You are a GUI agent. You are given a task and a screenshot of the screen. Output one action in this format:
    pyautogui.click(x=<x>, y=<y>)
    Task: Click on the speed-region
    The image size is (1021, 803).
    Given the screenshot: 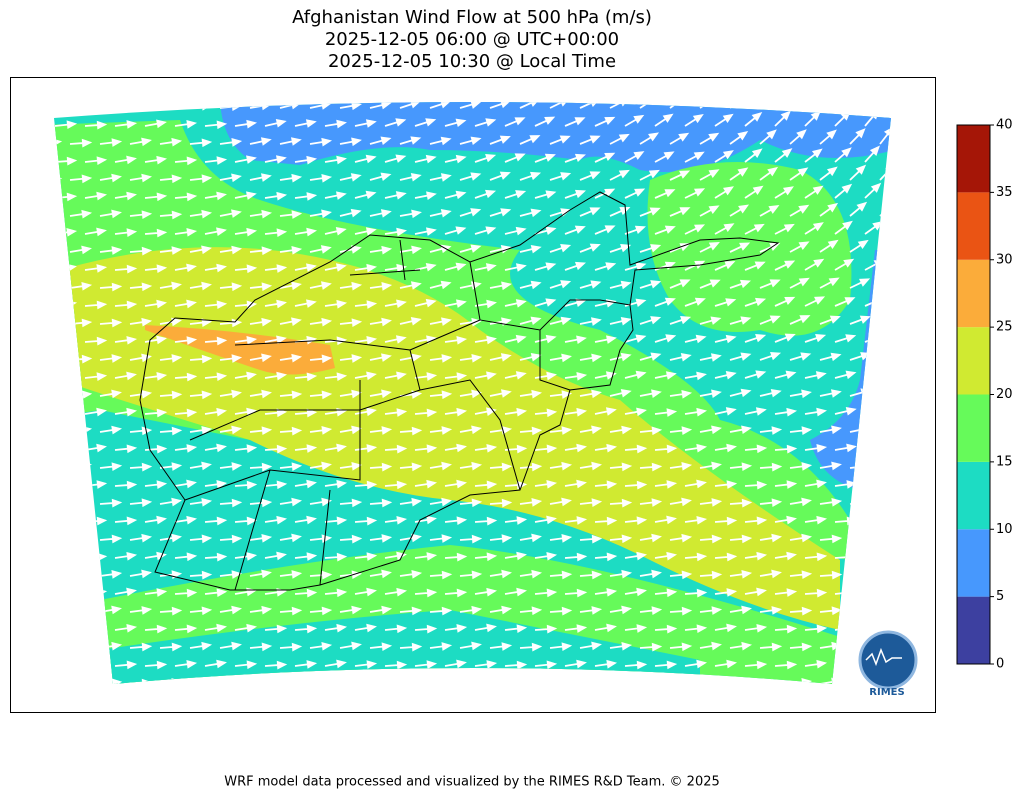 What is the action you would take?
    pyautogui.click(x=240, y=350)
    